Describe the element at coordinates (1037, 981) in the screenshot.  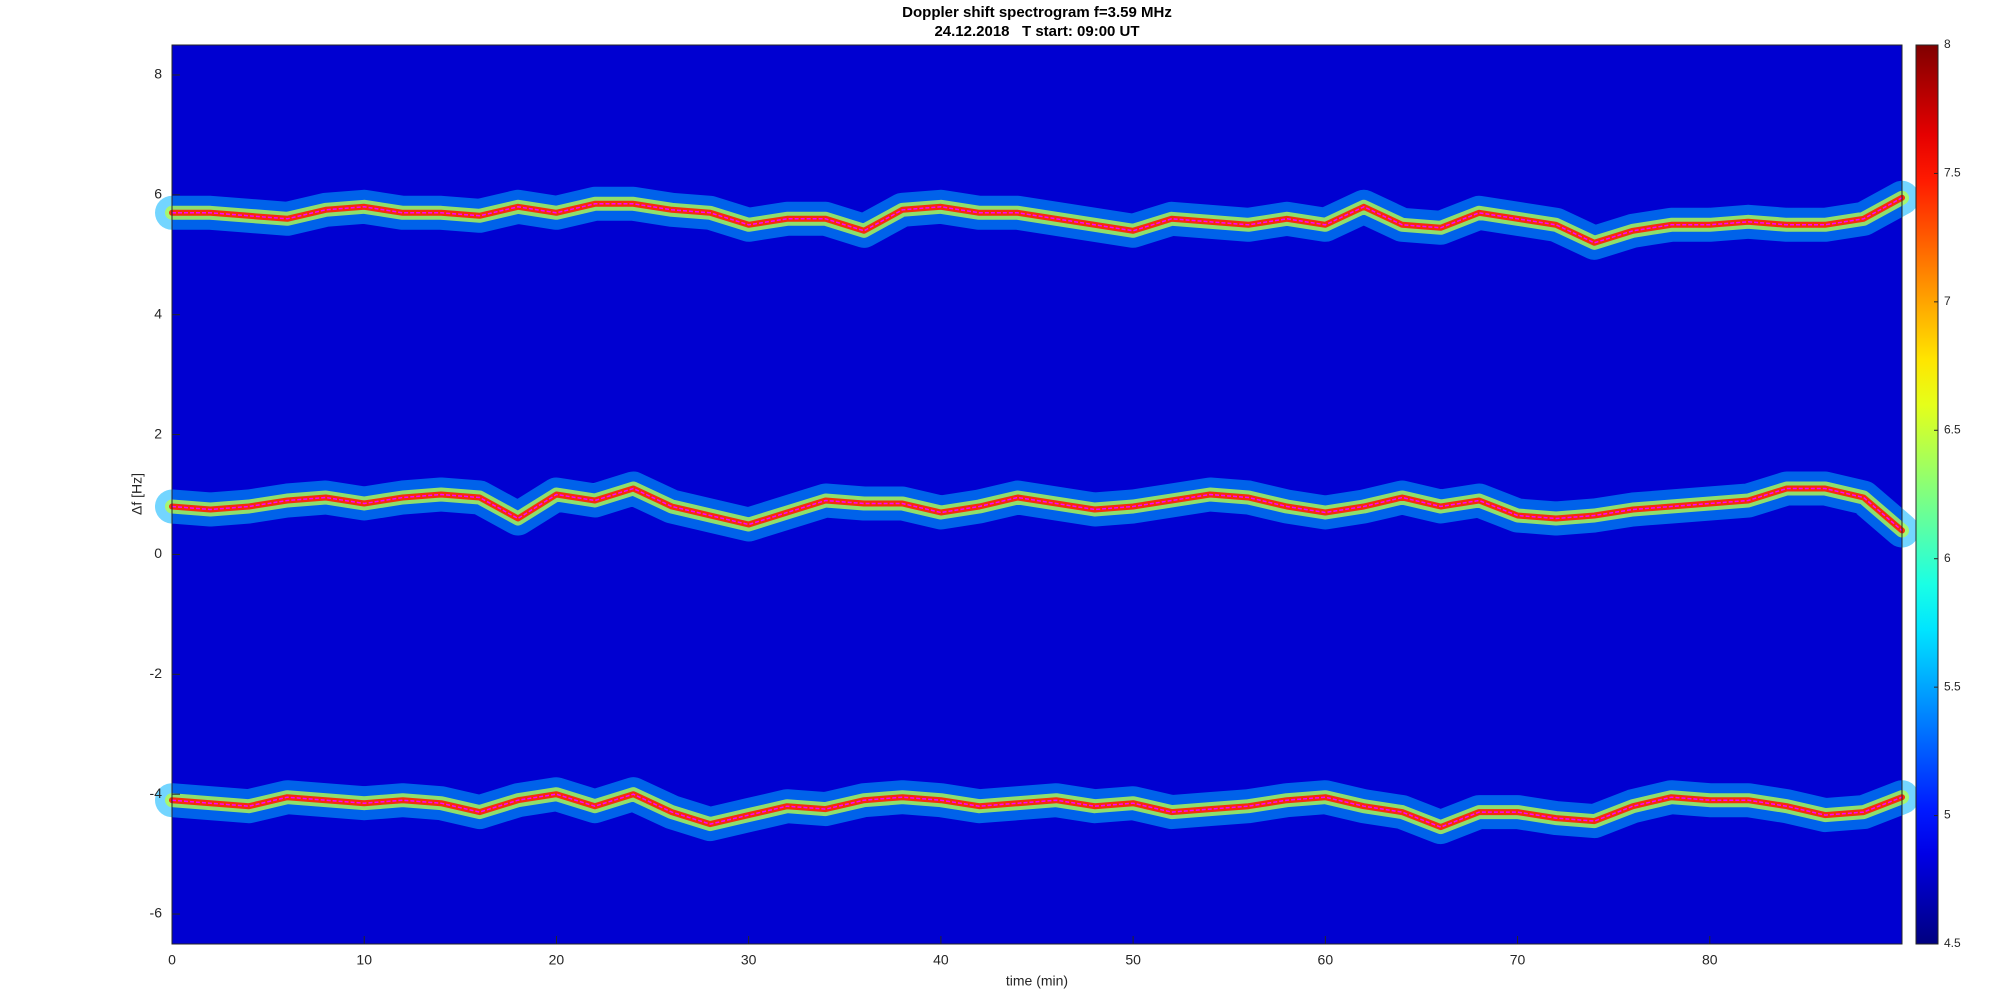
I see `x-axis-label: time (min)` at that location.